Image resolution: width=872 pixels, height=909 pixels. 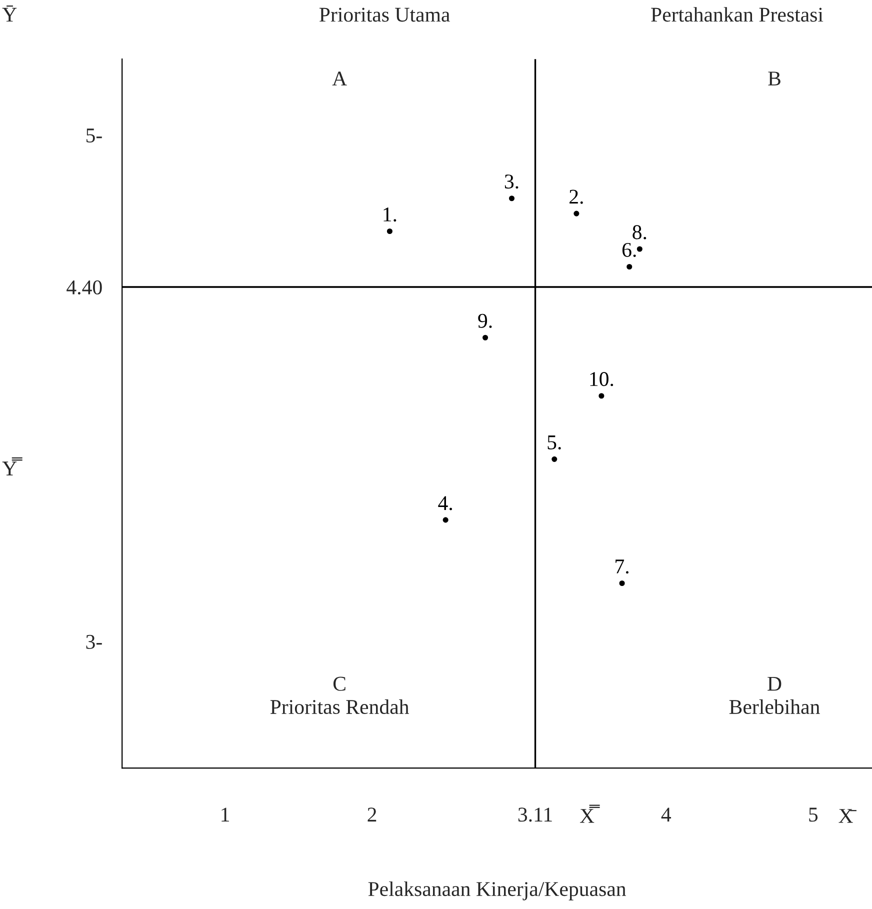 What do you see at coordinates (94, 641) in the screenshot?
I see `y-tick-label: 3-` at bounding box center [94, 641].